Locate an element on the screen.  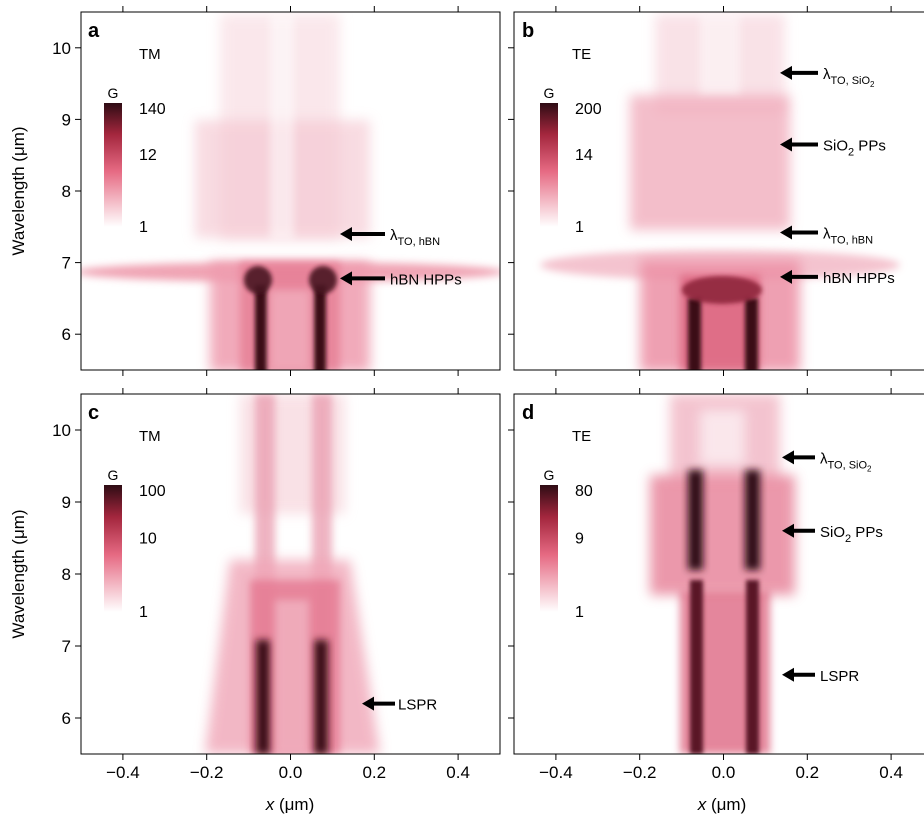
y-tick-label-c: 8 is located at coordinates (66, 574).